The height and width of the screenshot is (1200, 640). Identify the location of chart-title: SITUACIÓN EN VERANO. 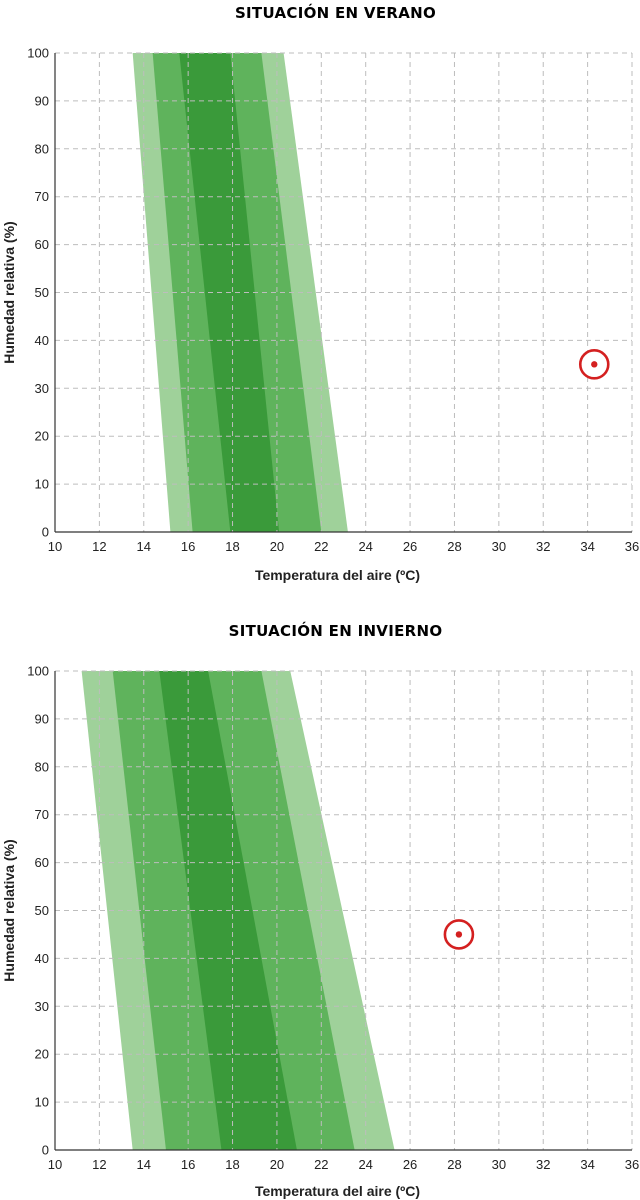
(335, 12).